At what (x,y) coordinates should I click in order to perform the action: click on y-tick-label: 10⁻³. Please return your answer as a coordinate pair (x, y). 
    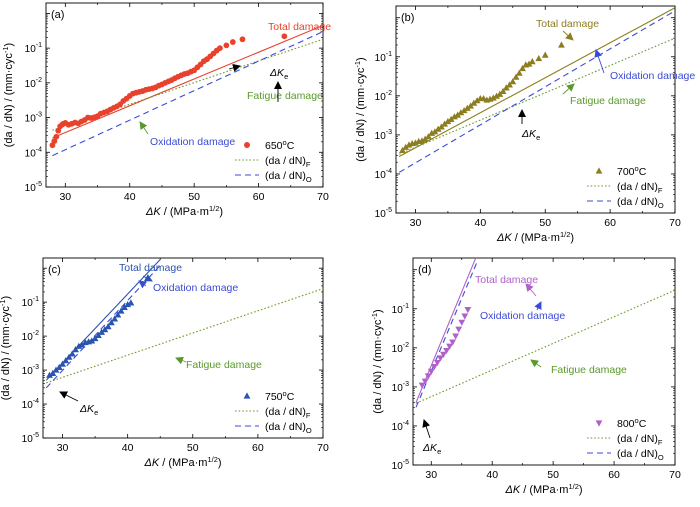
    Looking at the image, I should click on (30, 370).